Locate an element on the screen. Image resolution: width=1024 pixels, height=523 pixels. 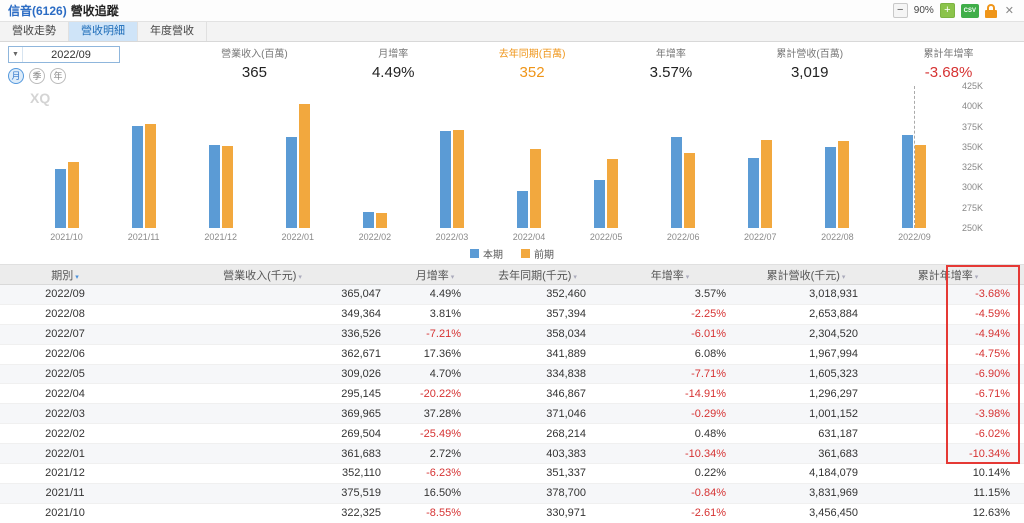
page-title: 信音(6126) 營收追蹤 is located at coordinates (63, 10).